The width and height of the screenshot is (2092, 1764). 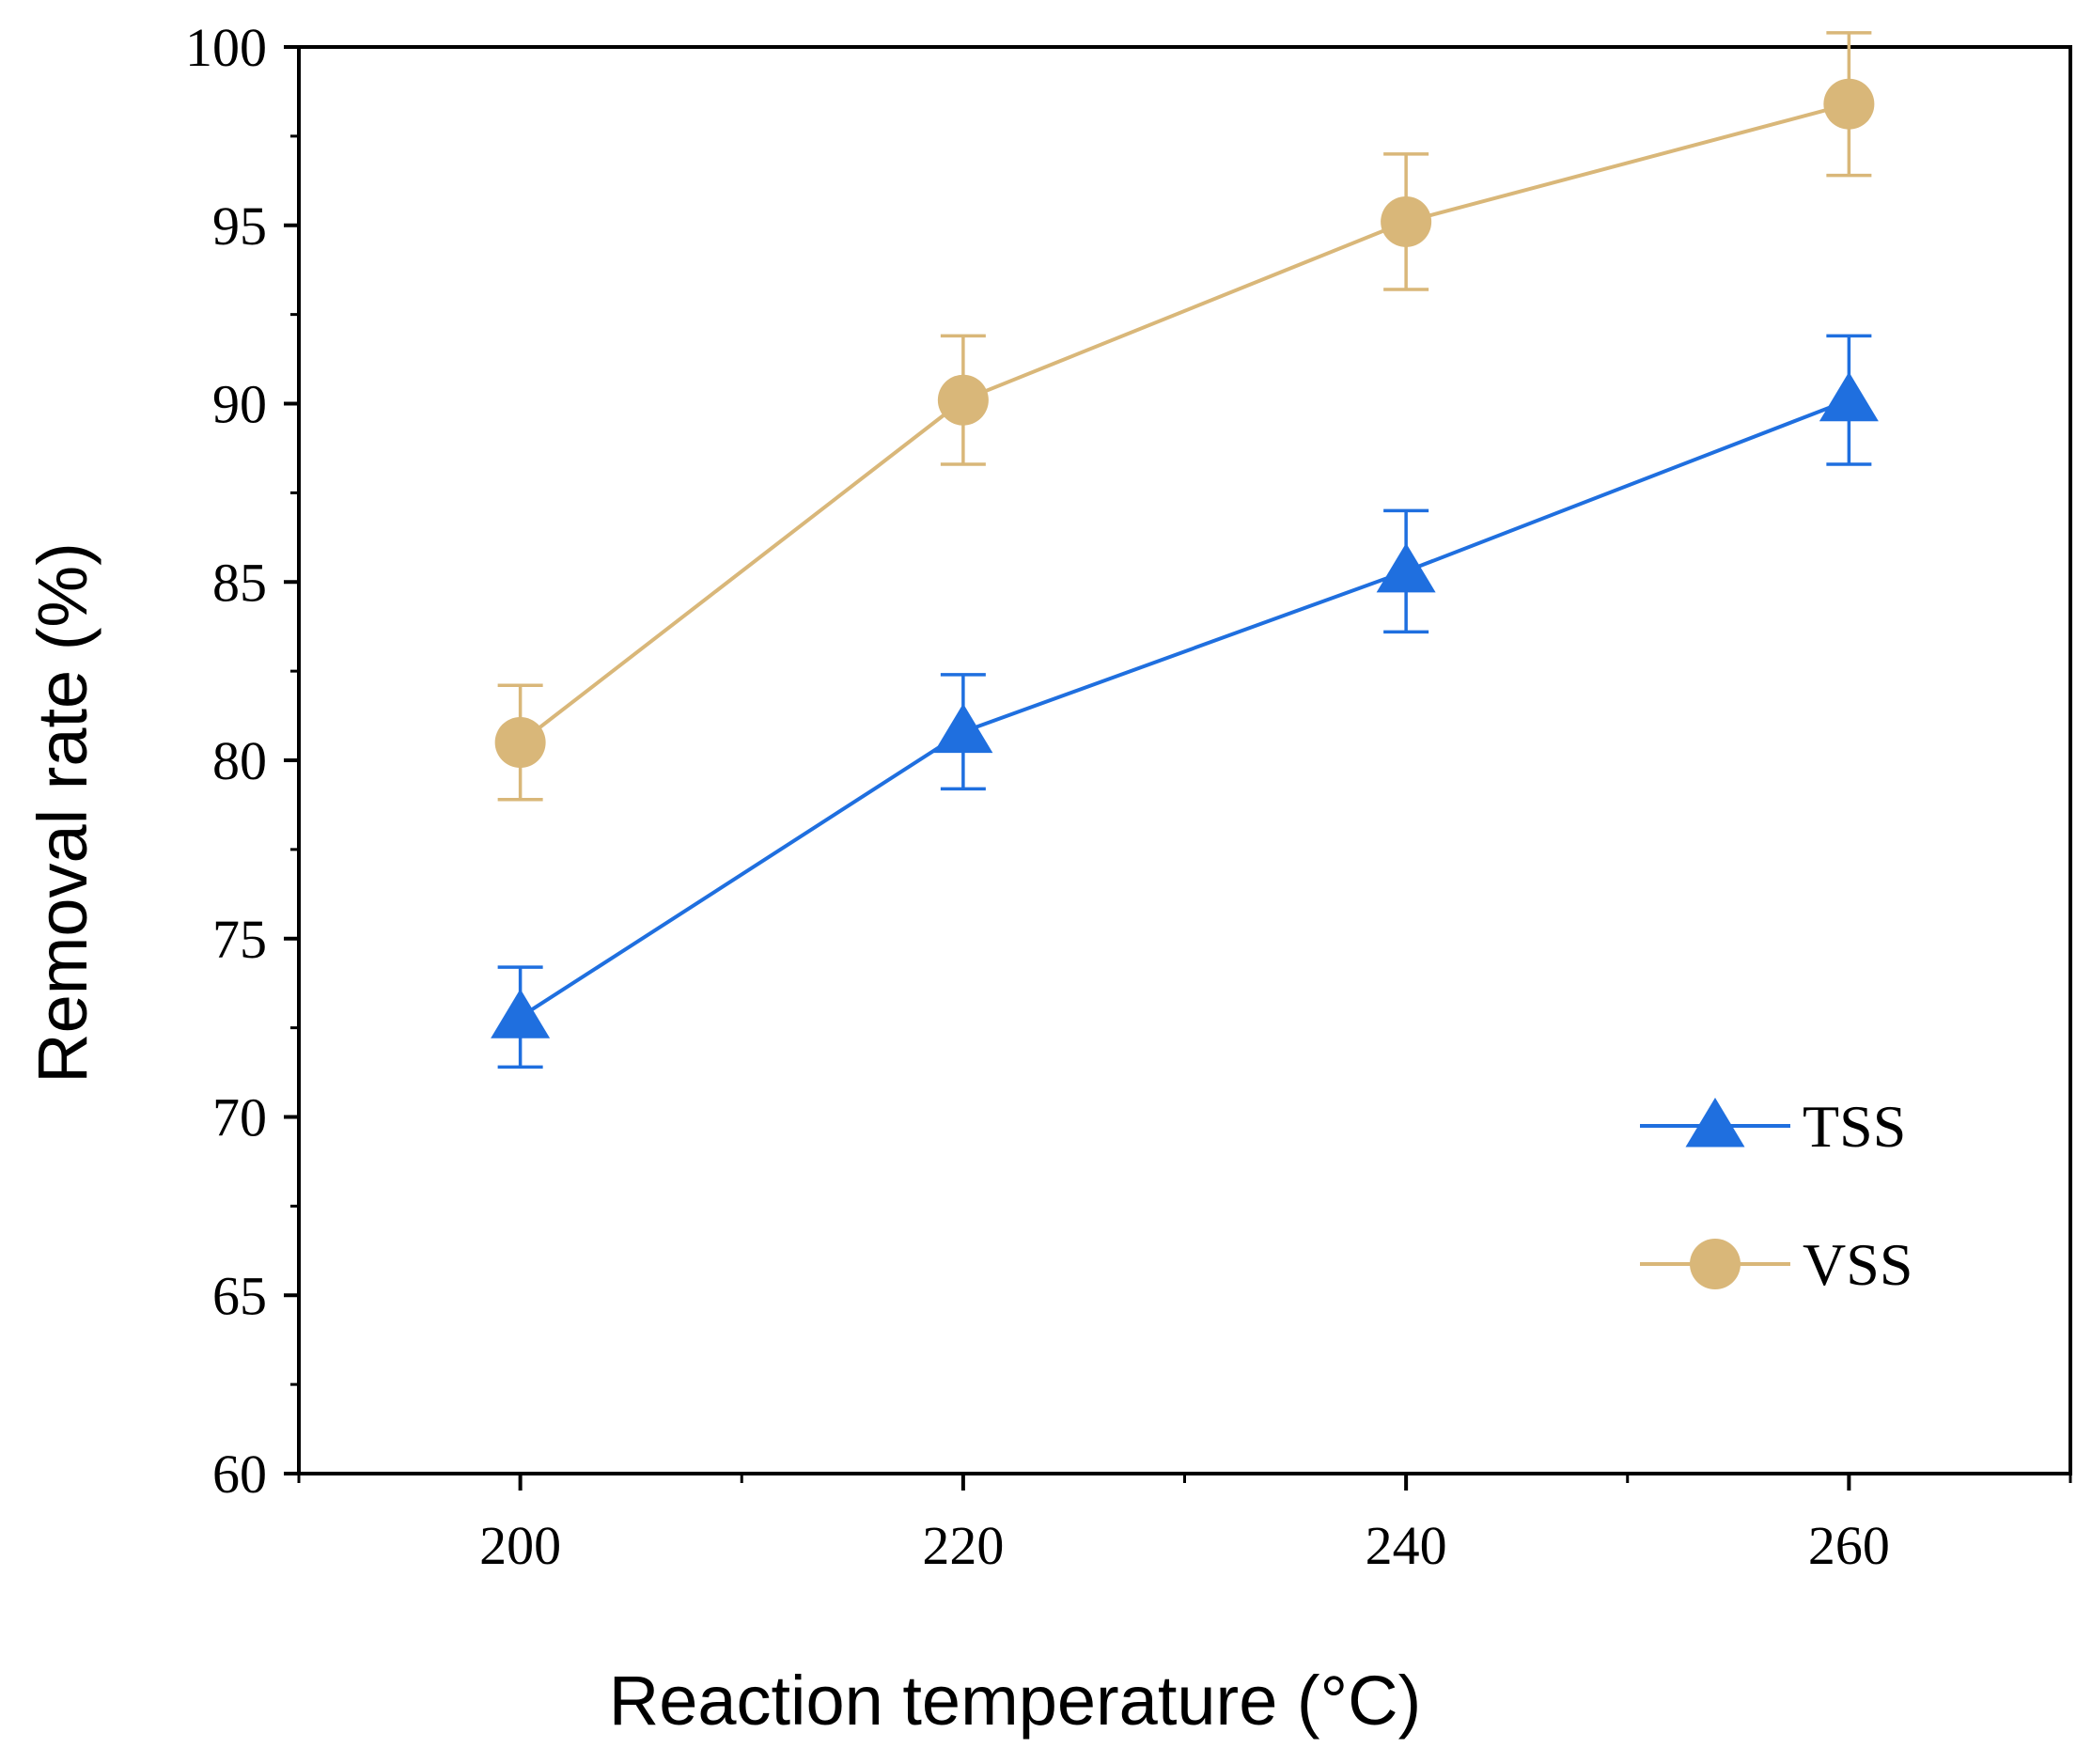 I want to click on x-axis: 200 220 240 260, so click(x=1184, y=1525).